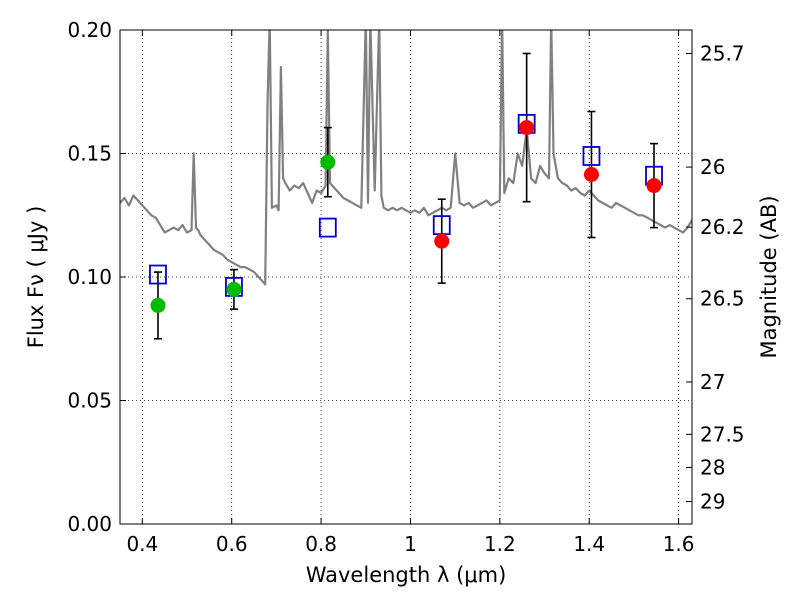  I want to click on x-tick-label: 1, so click(410, 544).